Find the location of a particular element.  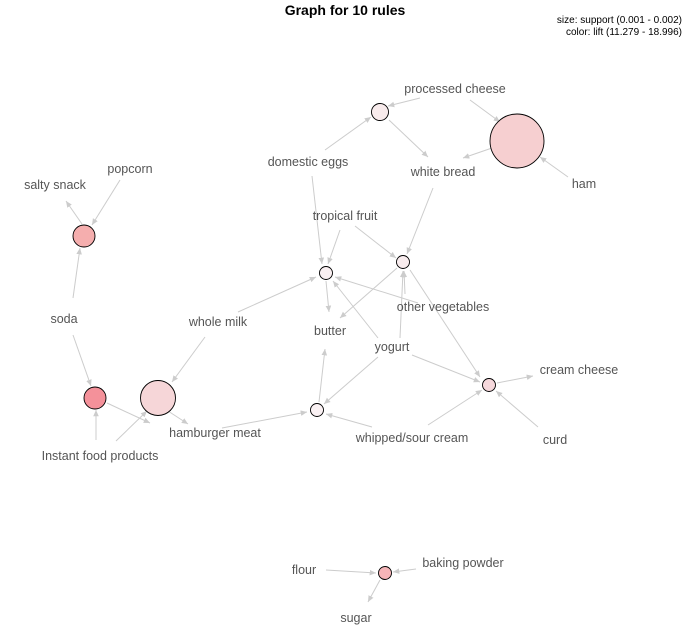

item-white-bread: white bread is located at coordinates (443, 172).